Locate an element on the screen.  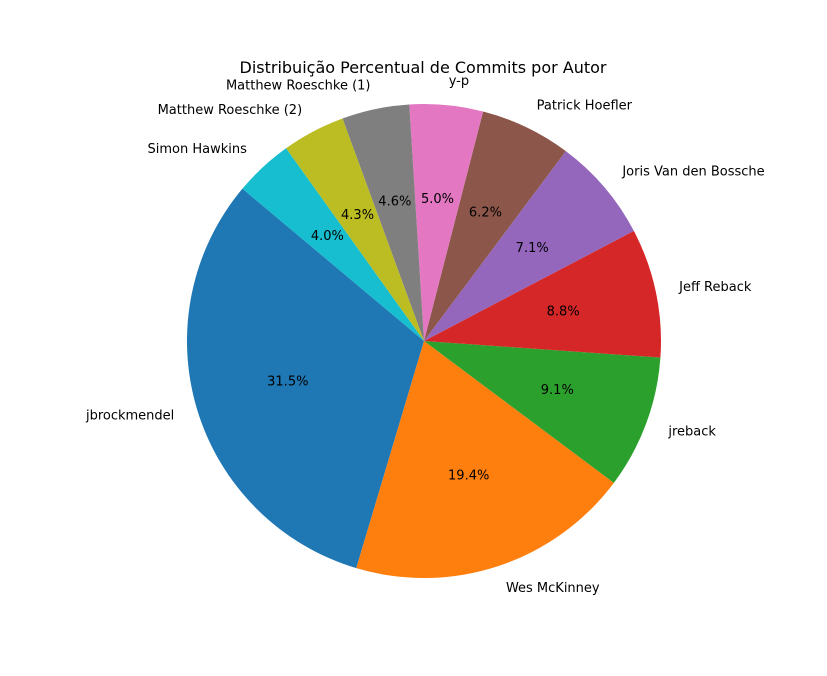
pie-slice-jreback is located at coordinates (542, 412).